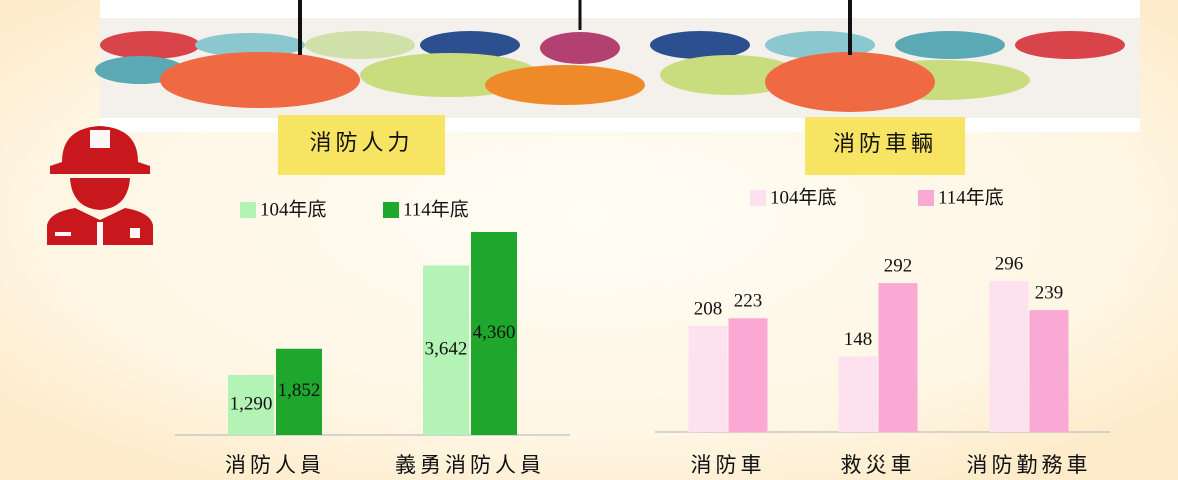 This screenshot has height=480, width=1178. What do you see at coordinates (100, 185) in the screenshot?
I see `firefighter-icon` at bounding box center [100, 185].